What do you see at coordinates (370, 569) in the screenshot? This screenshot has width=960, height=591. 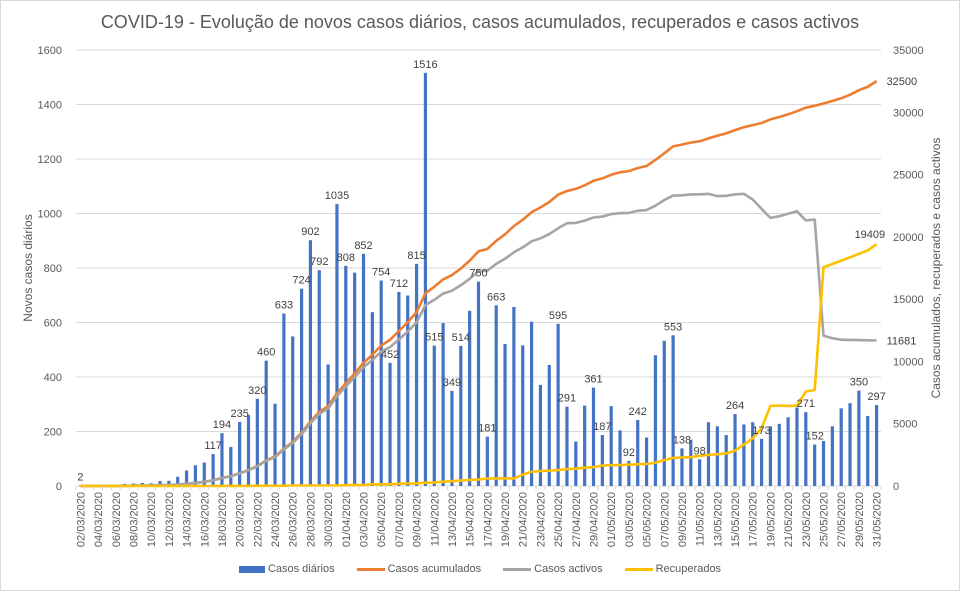 I see `legend-line-swatch` at bounding box center [370, 569].